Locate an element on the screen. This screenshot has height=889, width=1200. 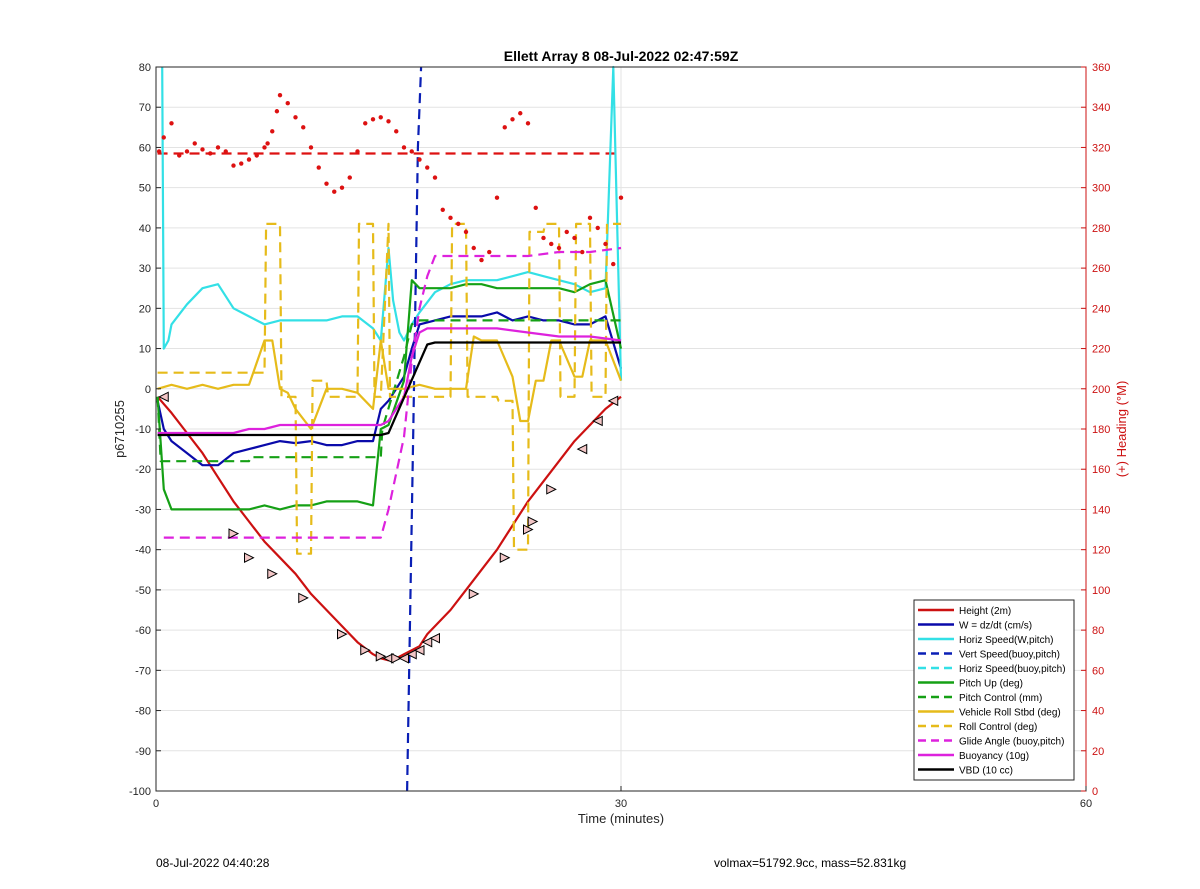
y-tick-label: 40 is located at coordinates (145, 229).